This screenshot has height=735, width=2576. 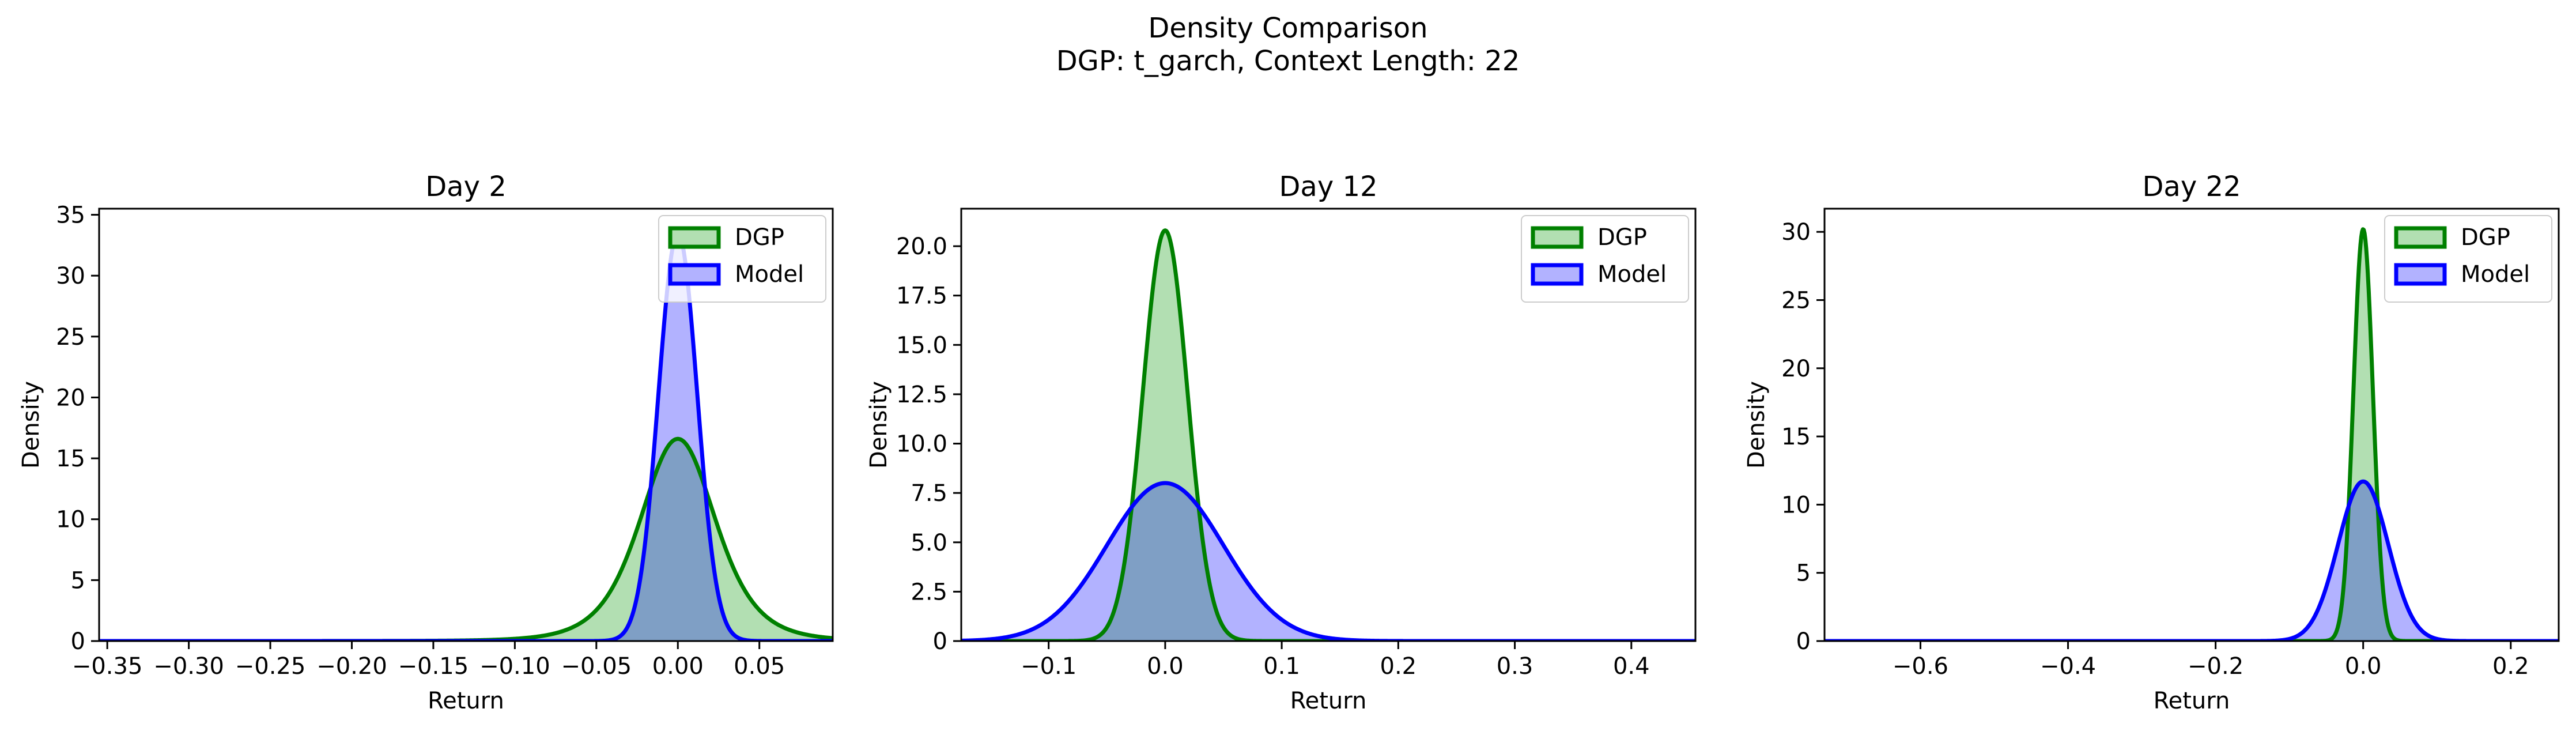 What do you see at coordinates (107, 666) in the screenshot?
I see `x-tick-label: −0.35` at bounding box center [107, 666].